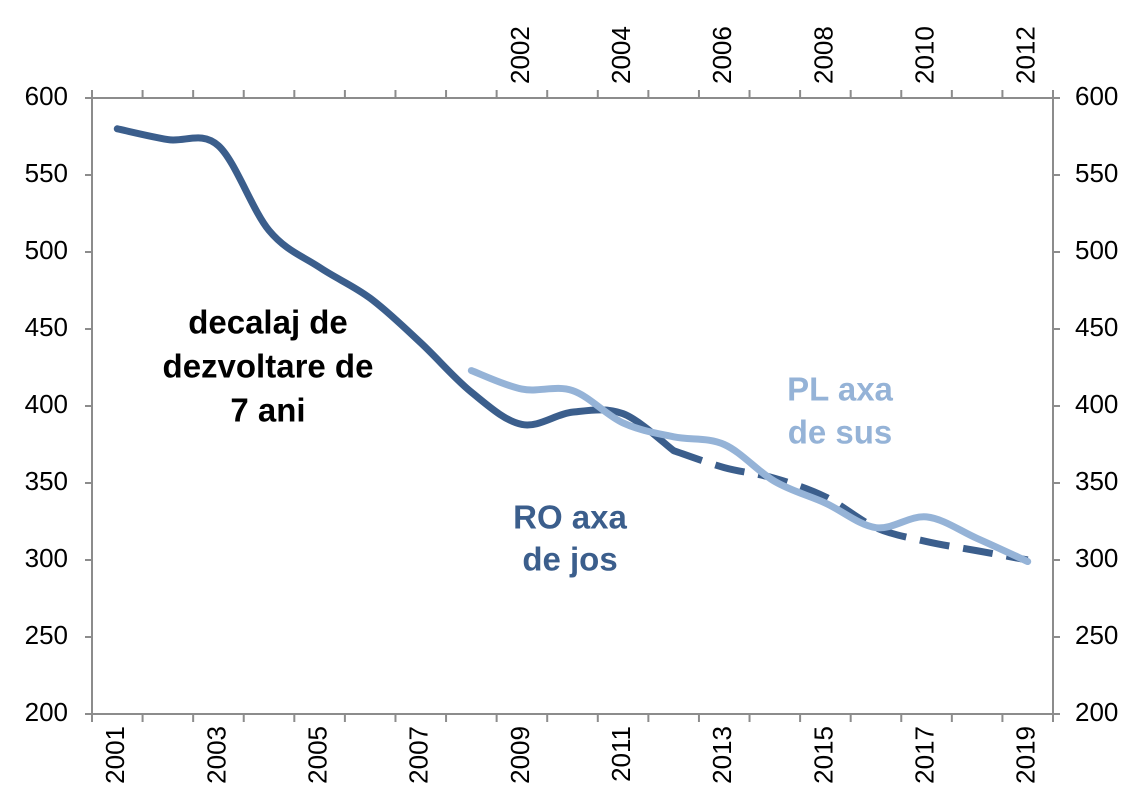  What do you see at coordinates (570, 517) in the screenshot?
I see `annotation: RO axa` at bounding box center [570, 517].